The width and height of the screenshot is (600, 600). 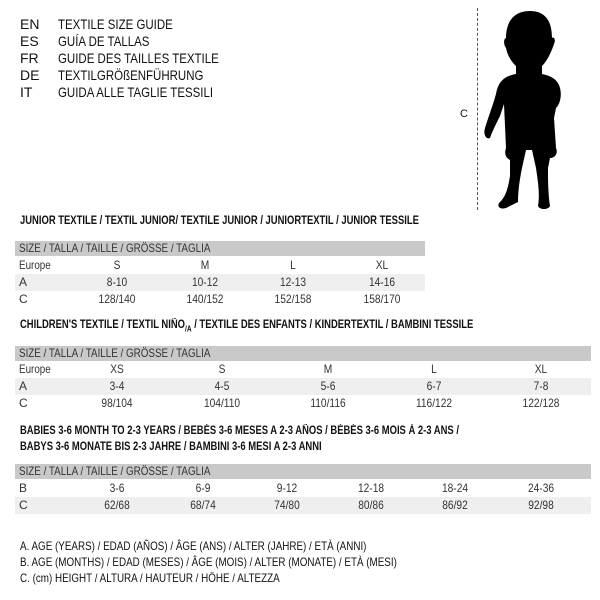 What do you see at coordinates (138, 58) in the screenshot?
I see `lang-title: GUIDE DES TAILLES TEXTILE` at bounding box center [138, 58].